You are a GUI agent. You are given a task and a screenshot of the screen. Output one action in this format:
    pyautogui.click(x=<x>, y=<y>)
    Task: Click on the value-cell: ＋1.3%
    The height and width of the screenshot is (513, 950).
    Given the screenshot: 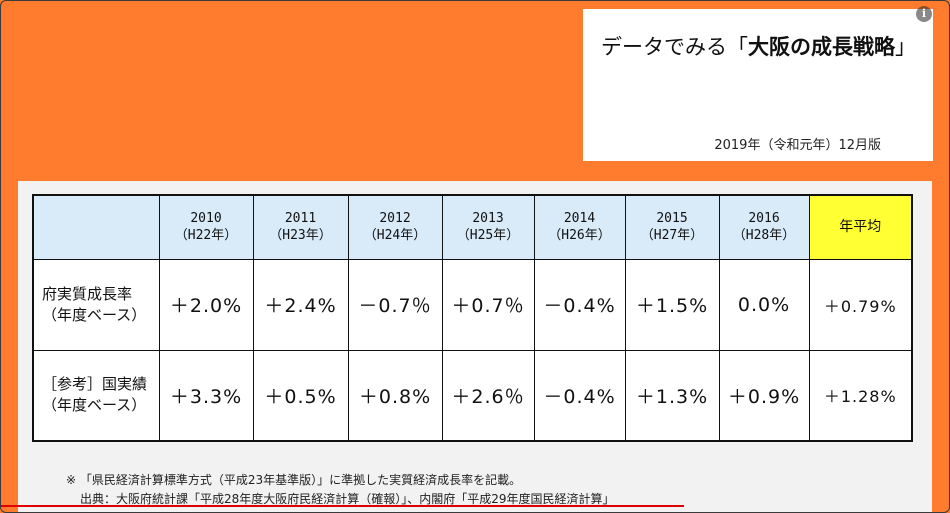 What is the action you would take?
    pyautogui.click(x=672, y=395)
    